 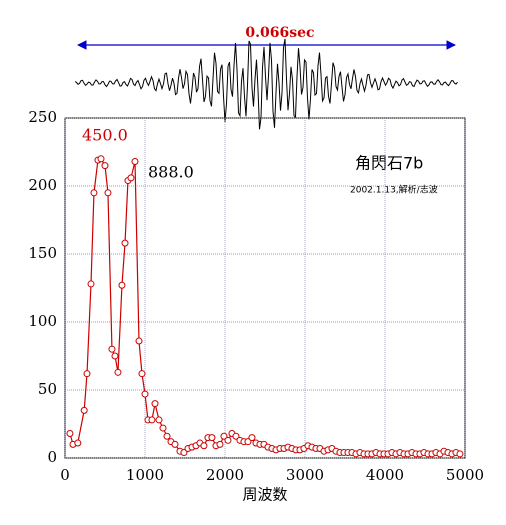 What do you see at coordinates (225, 475) in the screenshot?
I see `x-tick-label: 2000` at bounding box center [225, 475].